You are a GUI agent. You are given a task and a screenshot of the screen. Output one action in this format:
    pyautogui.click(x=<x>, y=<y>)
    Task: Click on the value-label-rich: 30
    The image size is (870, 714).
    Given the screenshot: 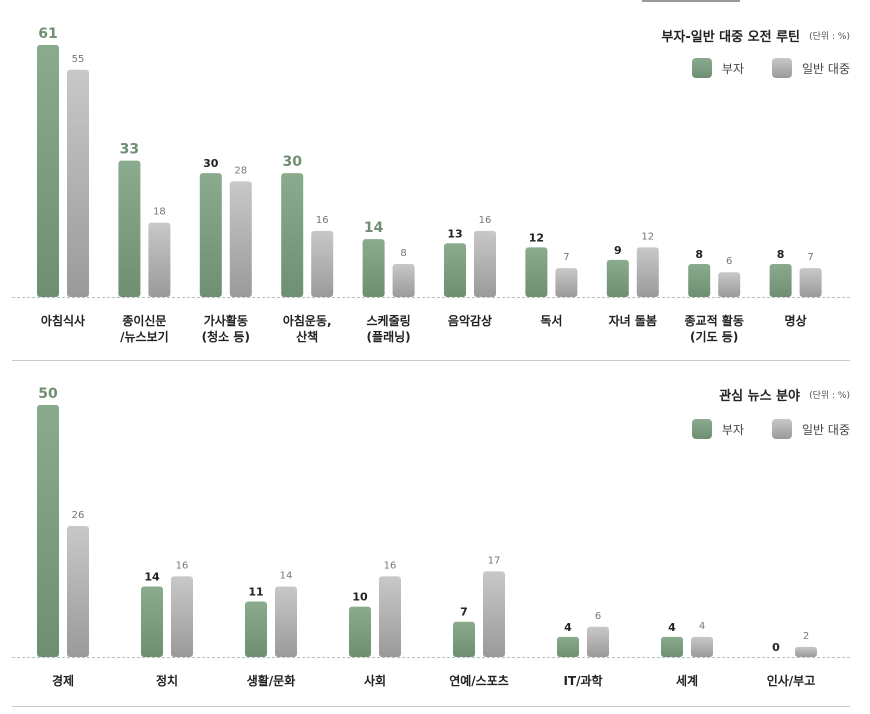 What is the action you would take?
    pyautogui.click(x=292, y=162)
    